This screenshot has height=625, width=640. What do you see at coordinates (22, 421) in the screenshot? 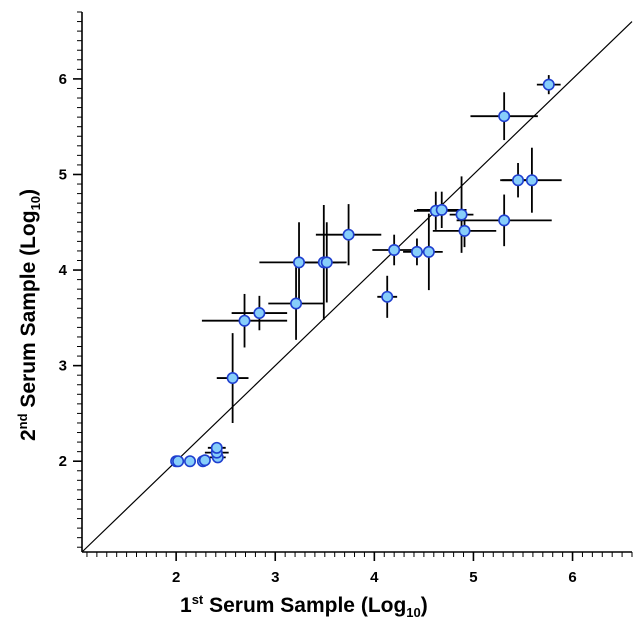
I see `y-axis-title-ordinal-suffix: nd` at bounding box center [22, 421].